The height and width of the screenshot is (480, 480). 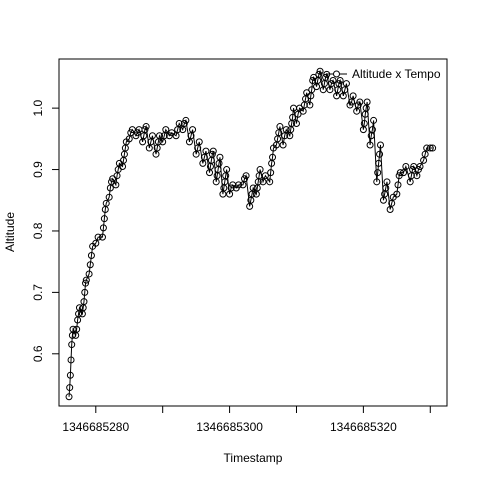 I want to click on legend-label: Altitude x Tempo, so click(x=396, y=74).